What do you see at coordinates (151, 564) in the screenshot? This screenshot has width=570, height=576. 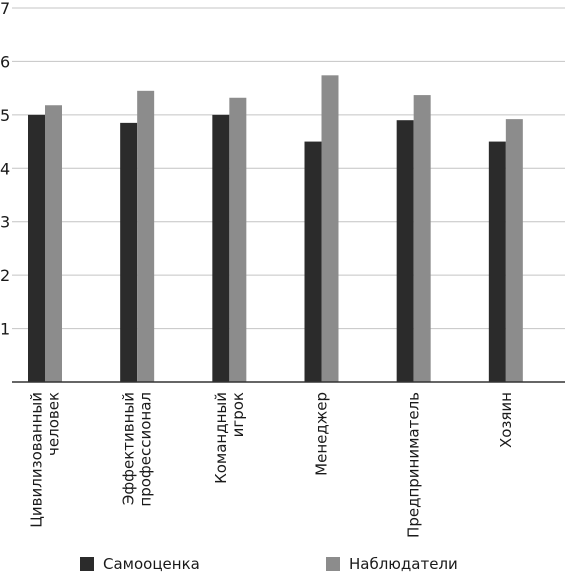 I see `legend-label-self-assessment: Самооценка` at bounding box center [151, 564].